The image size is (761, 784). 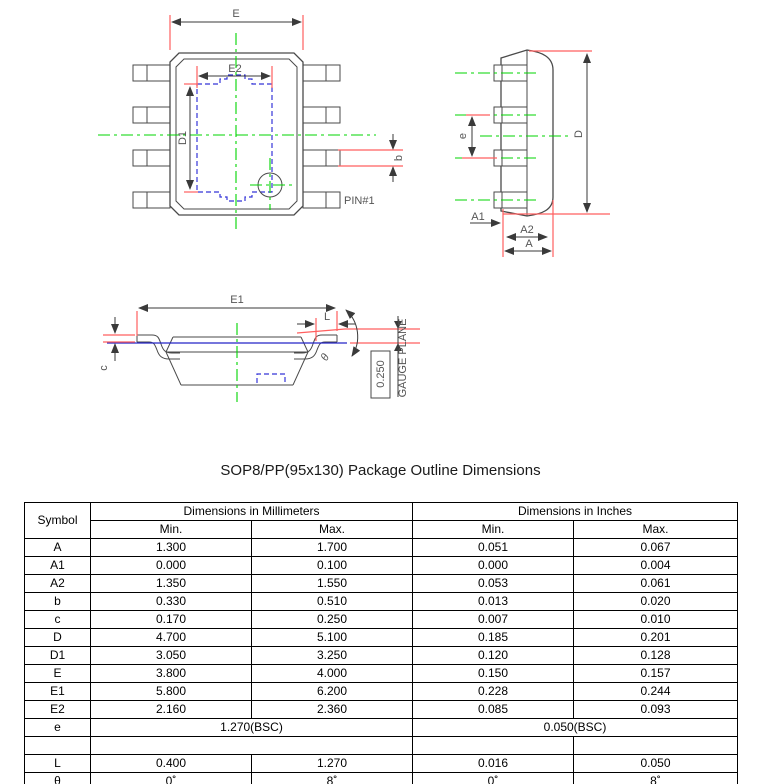 I want to click on table-row-e: e 1.270(BSC) 0.050(BSC), so click(x=381, y=727).